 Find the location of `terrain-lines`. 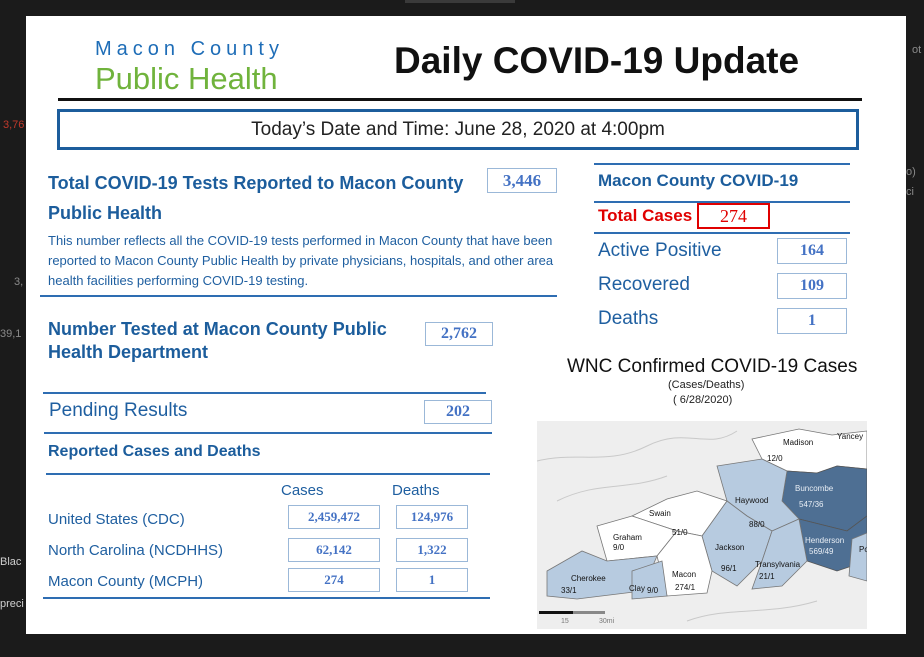

terrain-lines is located at coordinates (677, 526).